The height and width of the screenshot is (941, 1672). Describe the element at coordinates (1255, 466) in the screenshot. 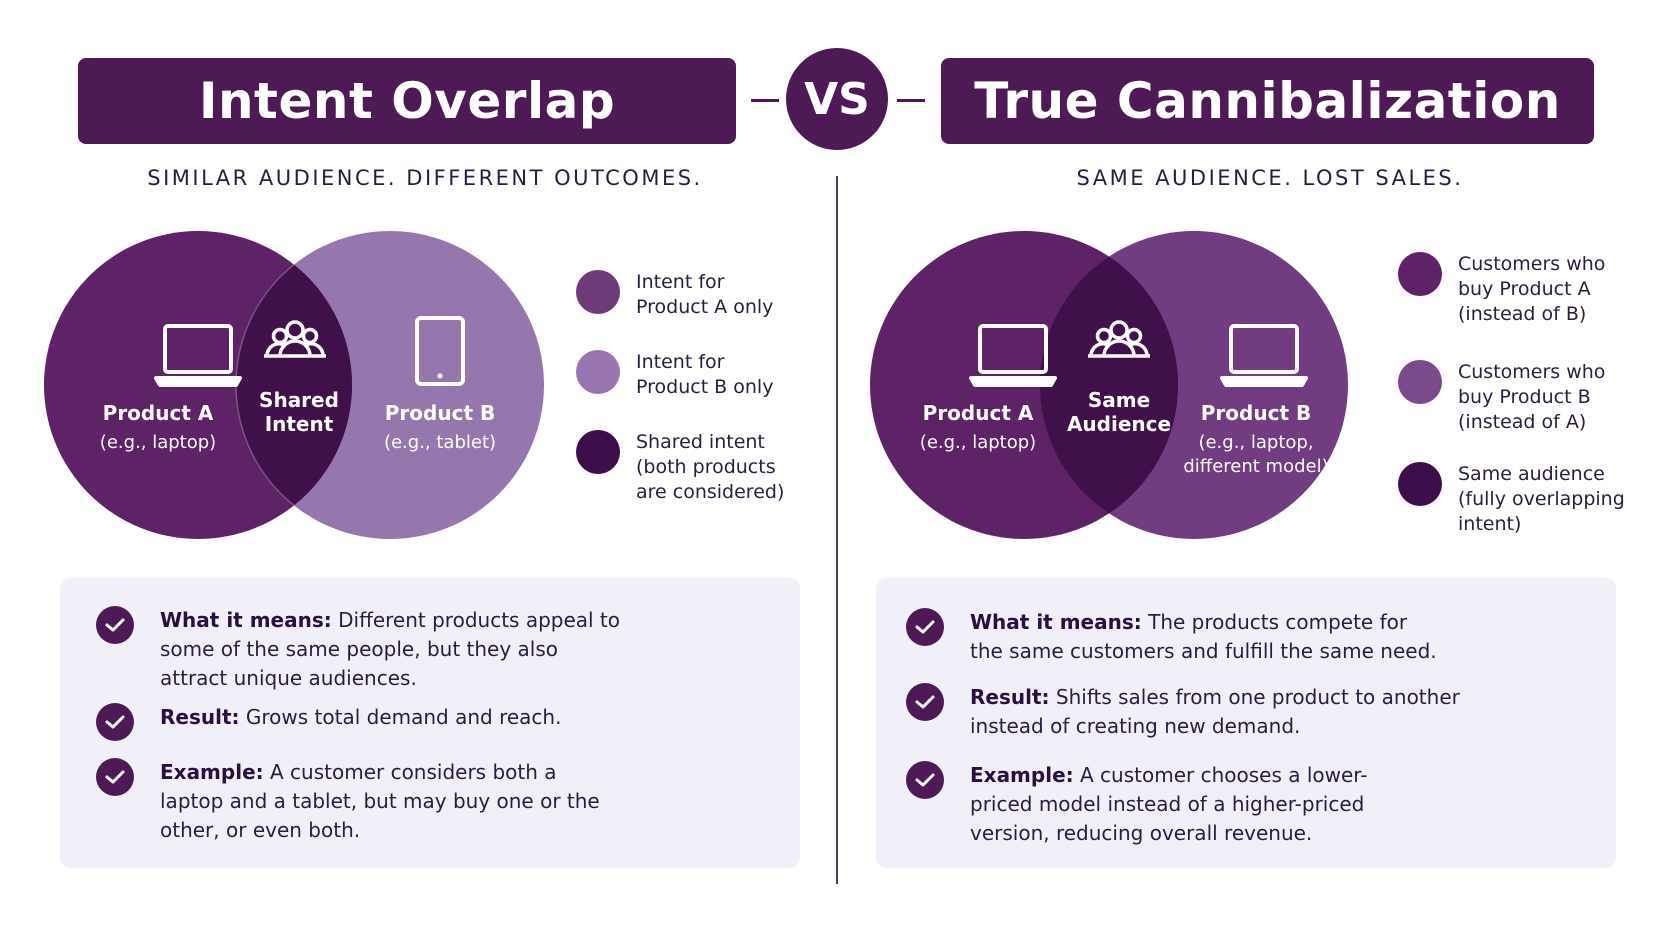

I see `product-b-sublabel-line2: different model)` at that location.